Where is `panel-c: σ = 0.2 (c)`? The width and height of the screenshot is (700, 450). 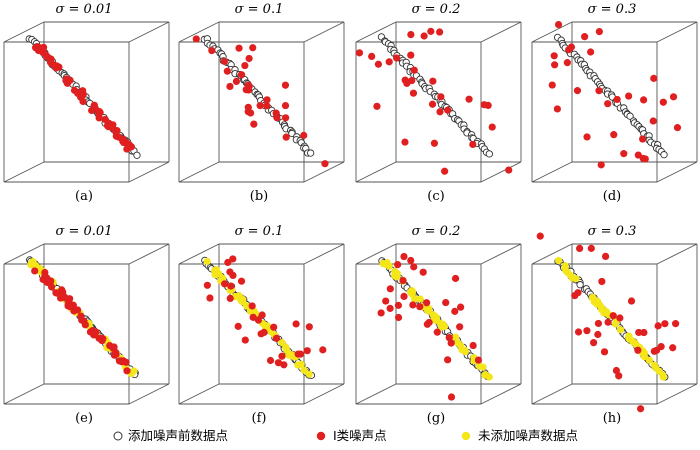
panel-c: σ = 0.2 (c) is located at coordinates (438, 103).